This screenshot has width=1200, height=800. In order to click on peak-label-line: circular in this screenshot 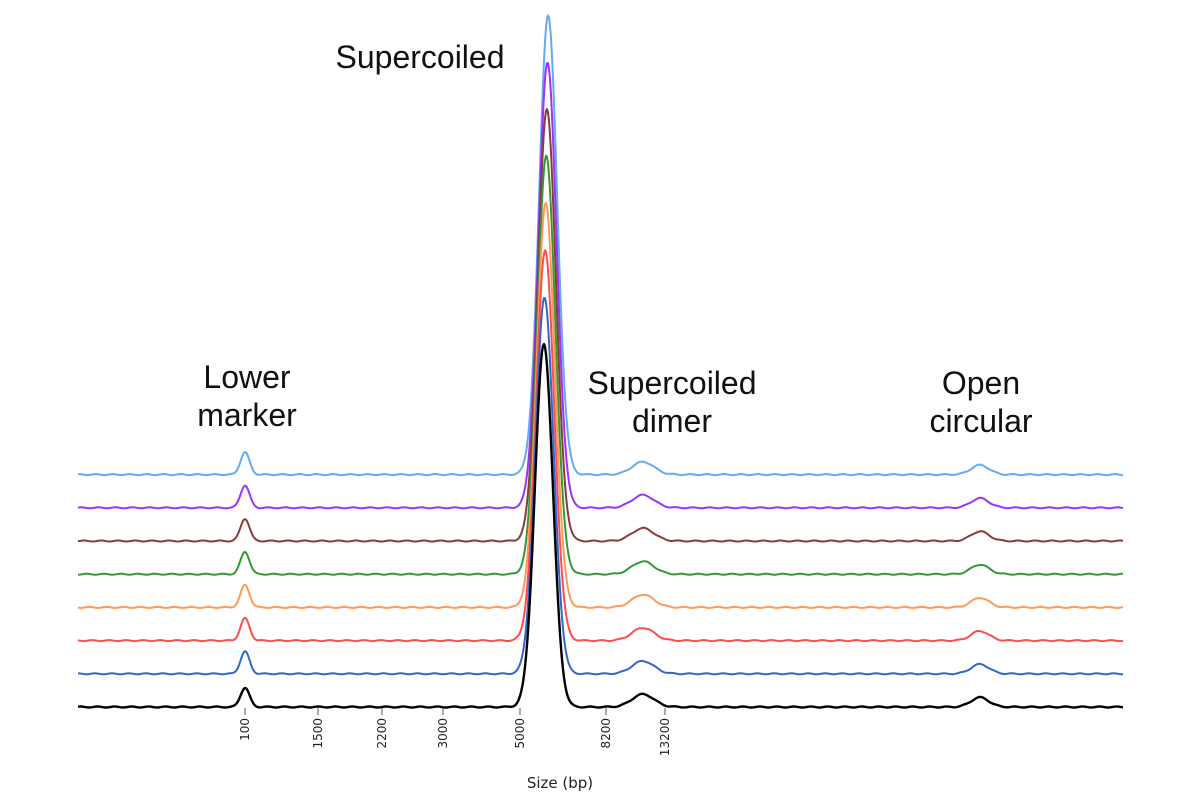, I will do `click(980, 421)`.